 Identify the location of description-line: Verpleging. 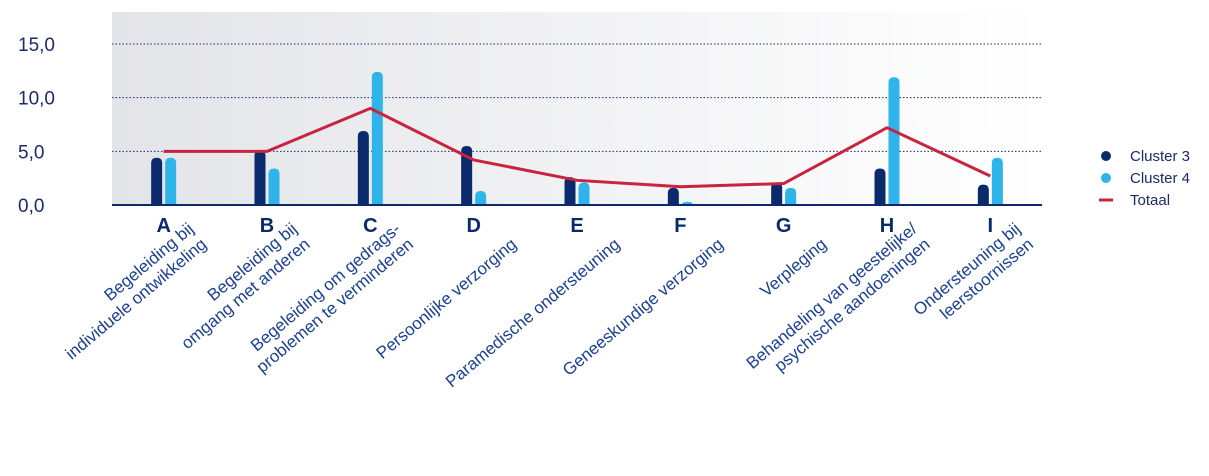
(793, 268).